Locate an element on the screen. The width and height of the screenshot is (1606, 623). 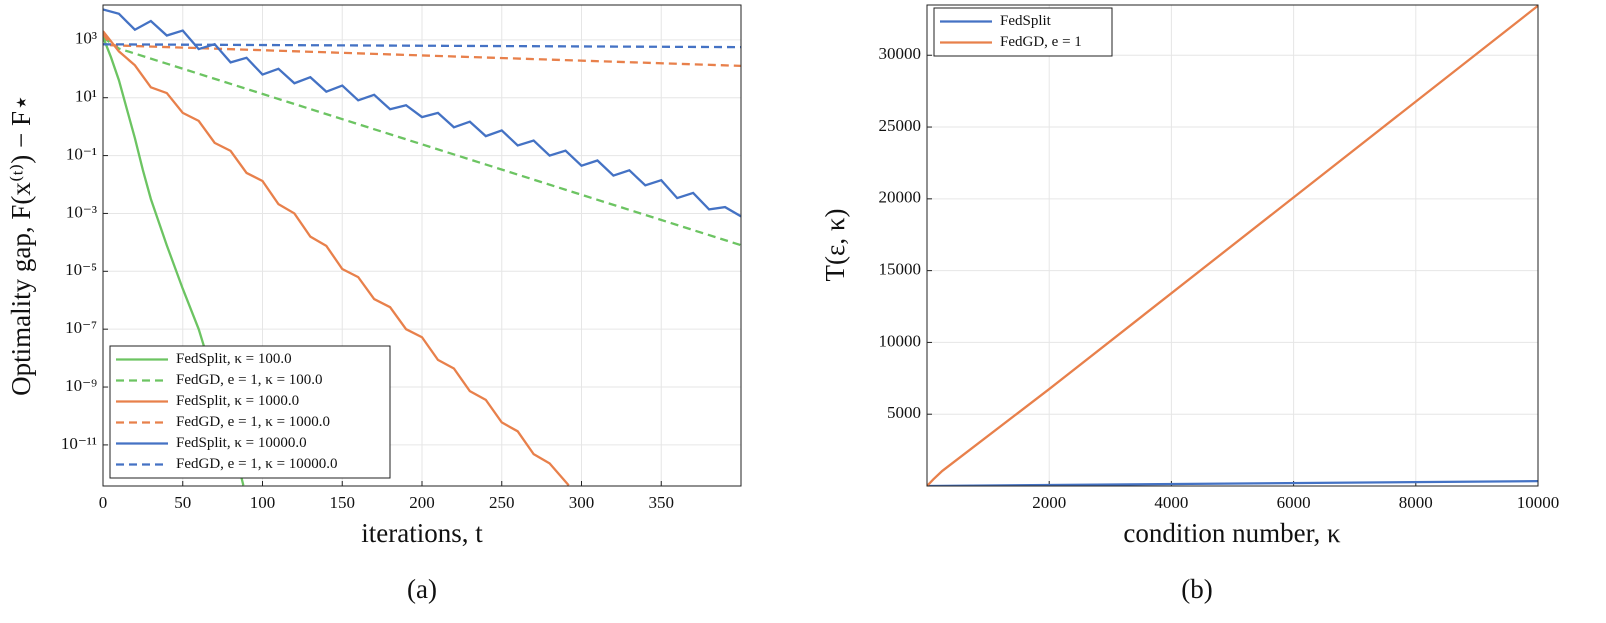
legend-label: FedGD, e = 1, κ = 1000.0 is located at coordinates (253, 422).